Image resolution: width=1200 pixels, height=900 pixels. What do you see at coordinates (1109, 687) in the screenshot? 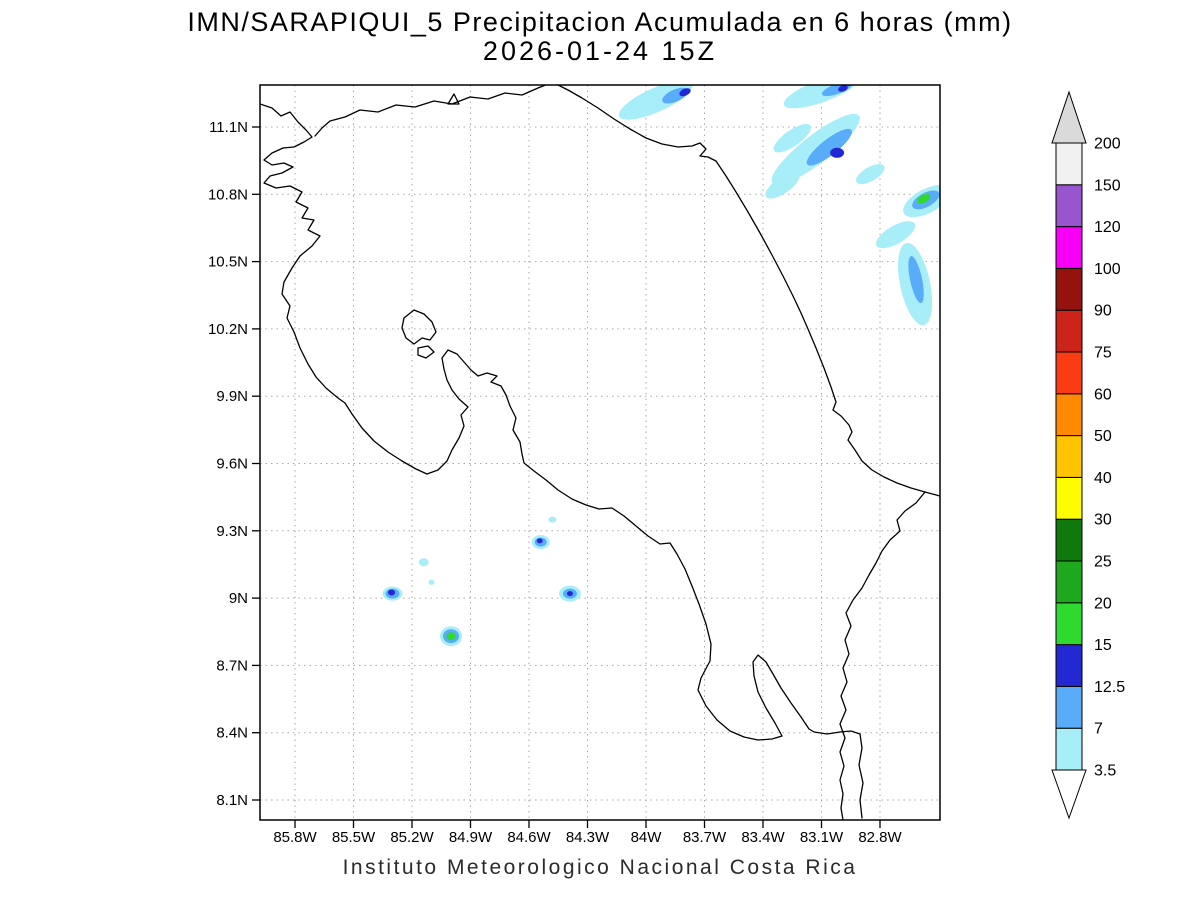
I see `colorbar-label: 12.5` at bounding box center [1109, 687].